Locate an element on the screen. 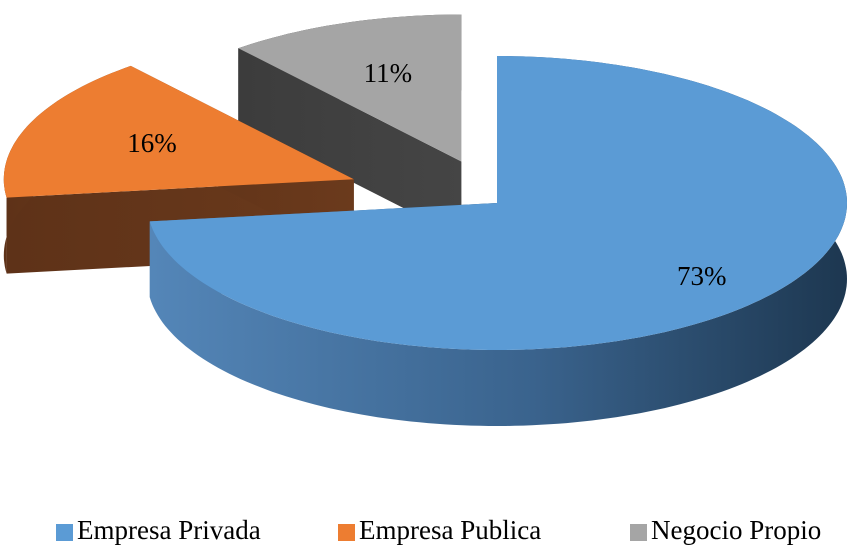 The width and height of the screenshot is (853, 552). legend-label: Negocio Propio is located at coordinates (736, 530).